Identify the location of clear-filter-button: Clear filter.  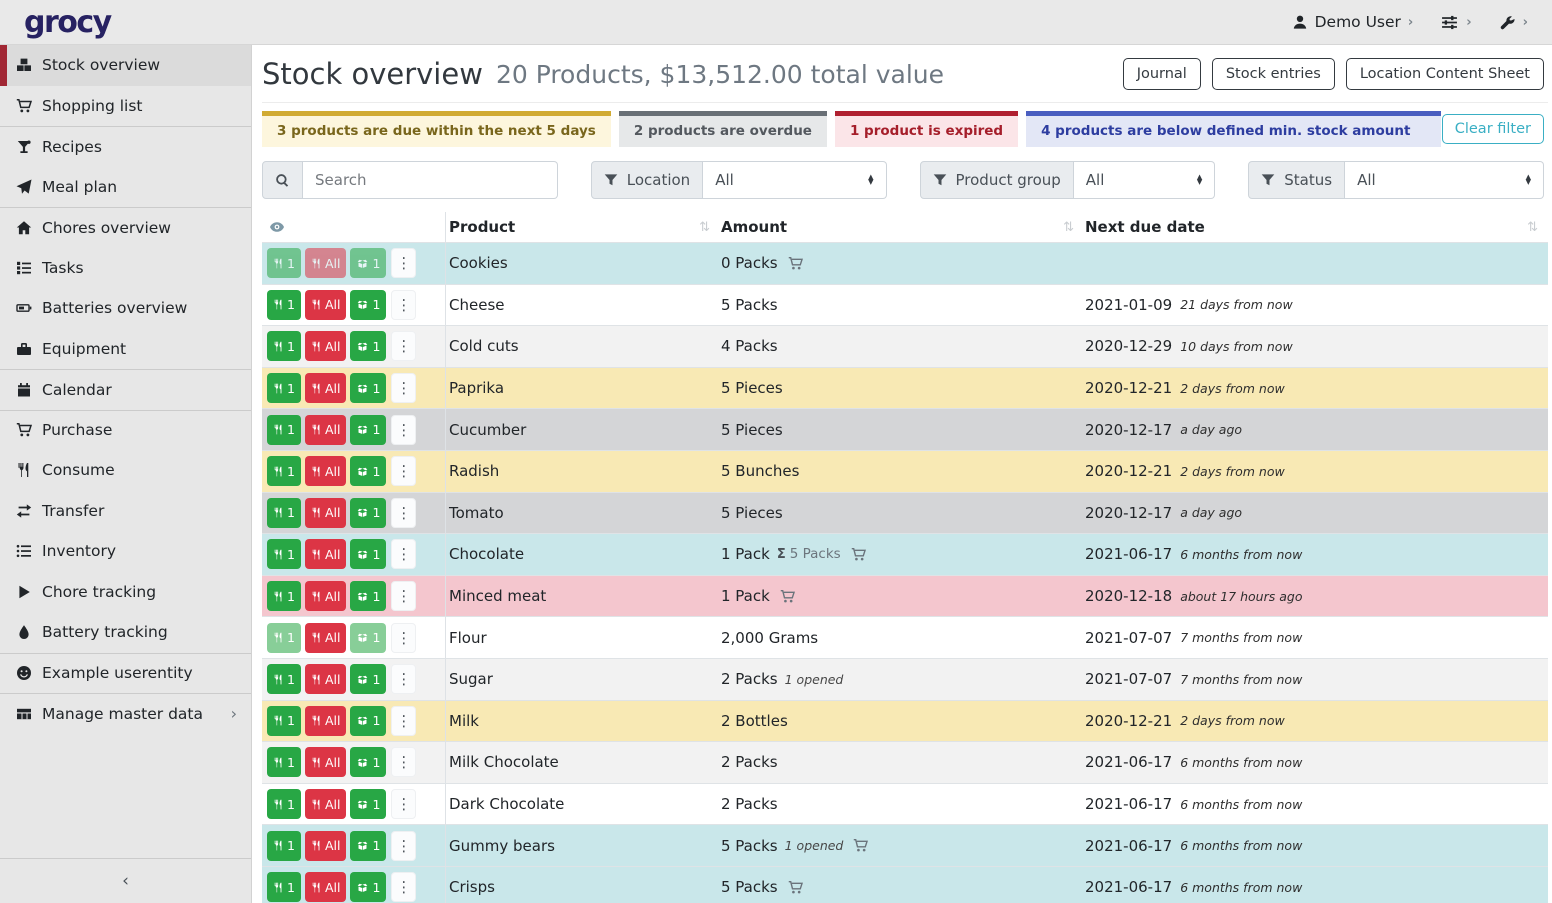
(1492, 129).